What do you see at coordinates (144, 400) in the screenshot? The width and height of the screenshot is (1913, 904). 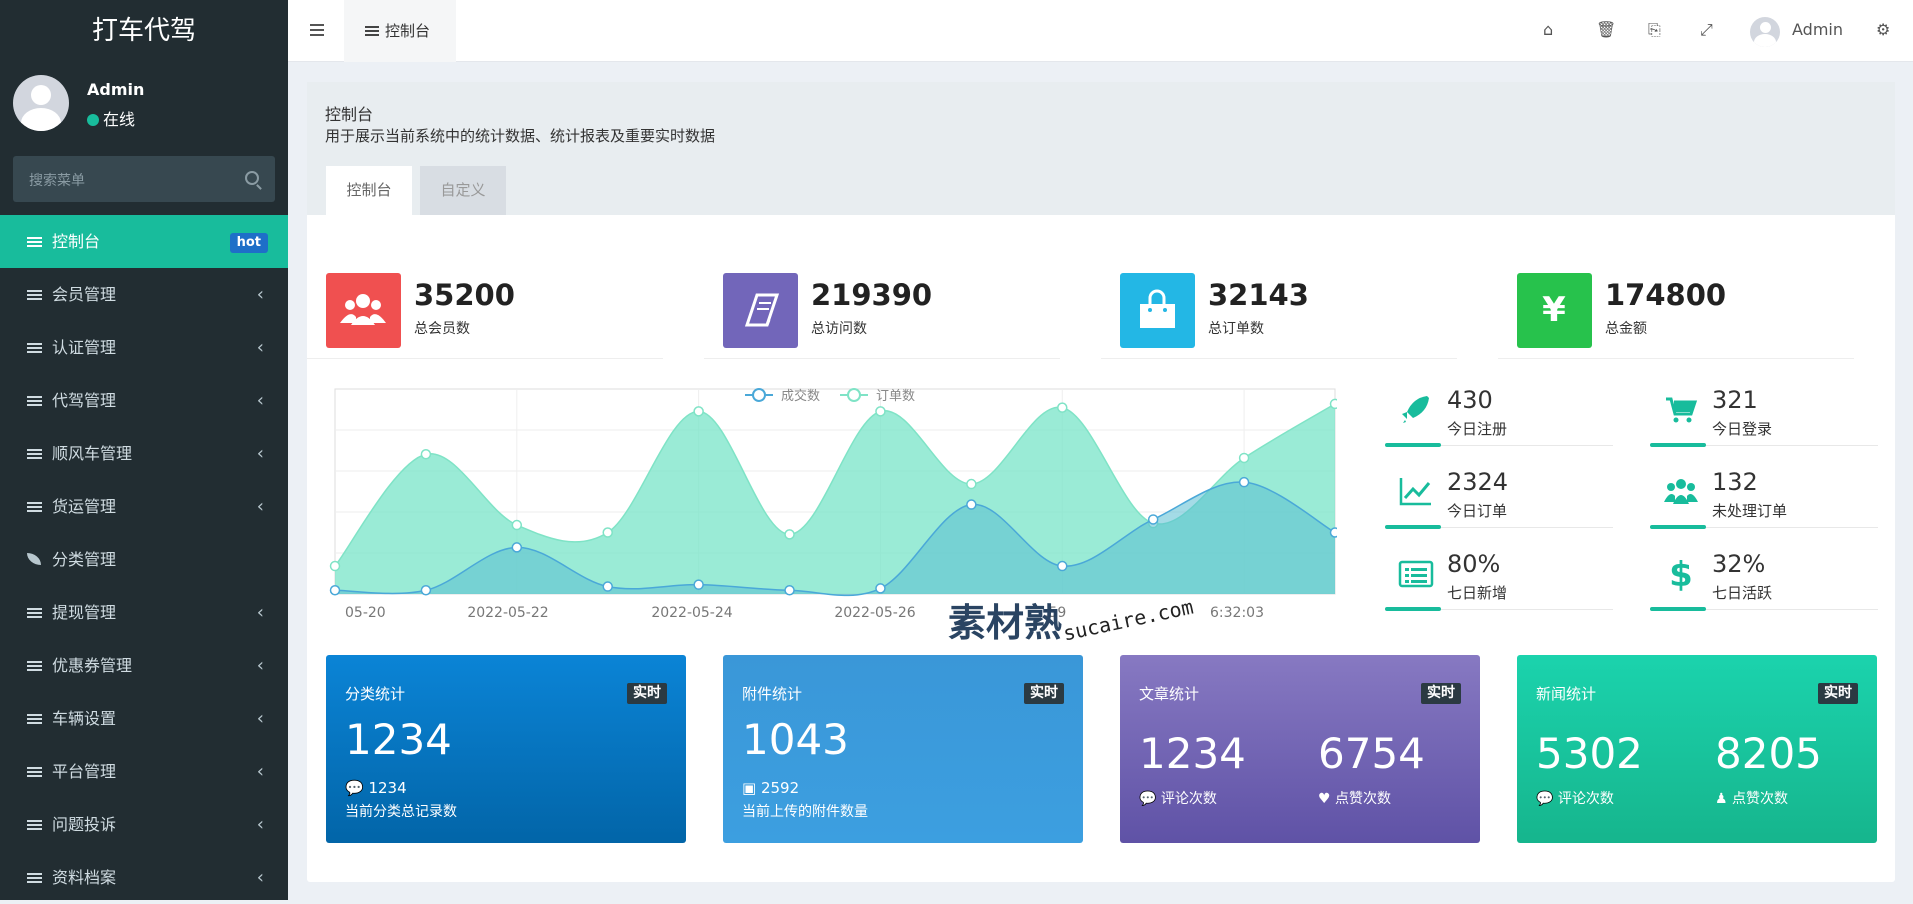 I see `sidebar-item-driving: 代驾管理 ‹` at bounding box center [144, 400].